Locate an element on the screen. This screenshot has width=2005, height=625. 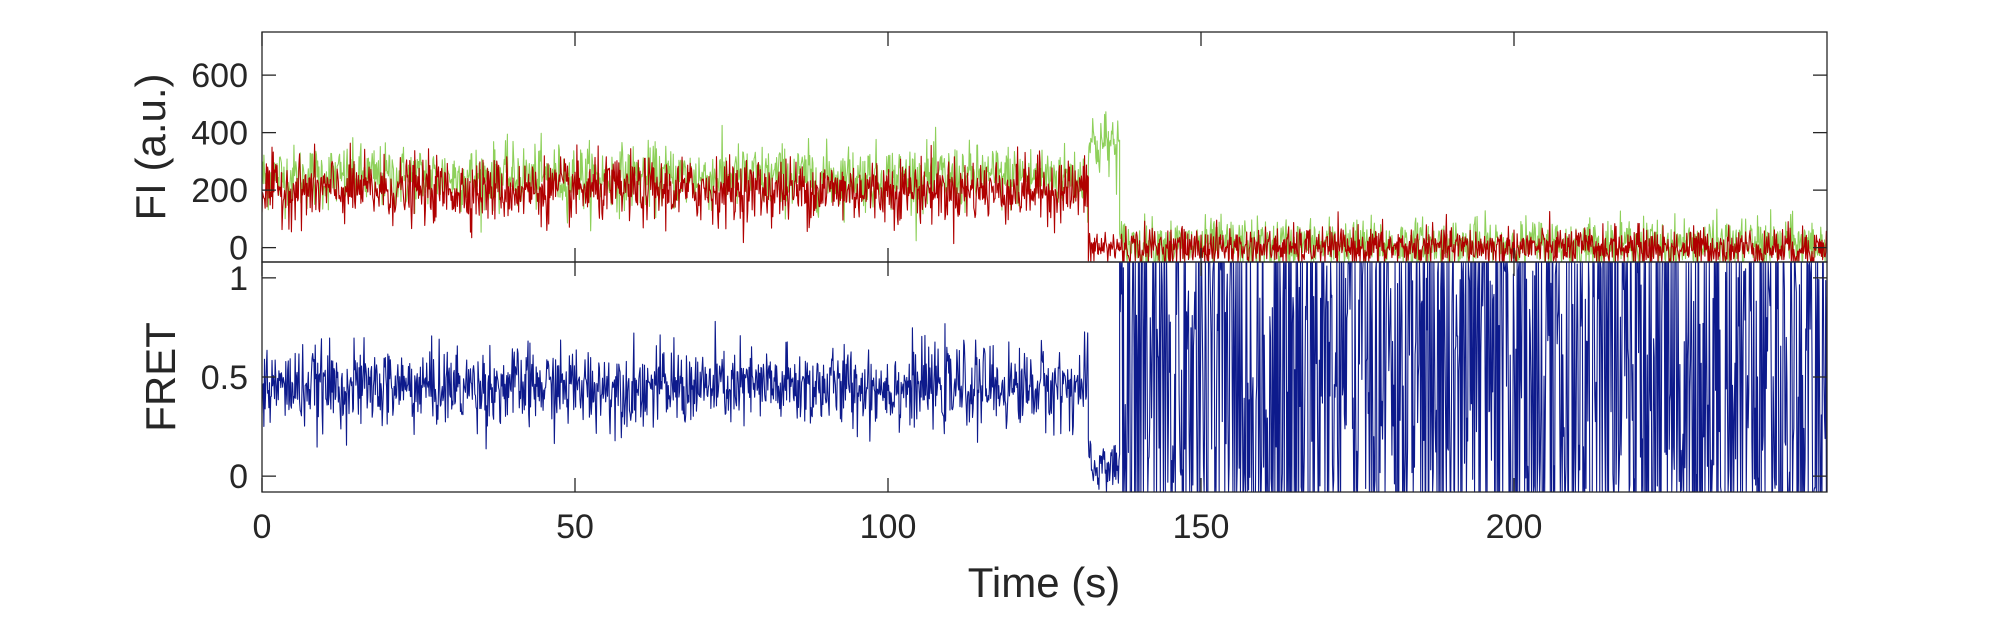
top-y-tick-label: 600 is located at coordinates (219, 76).